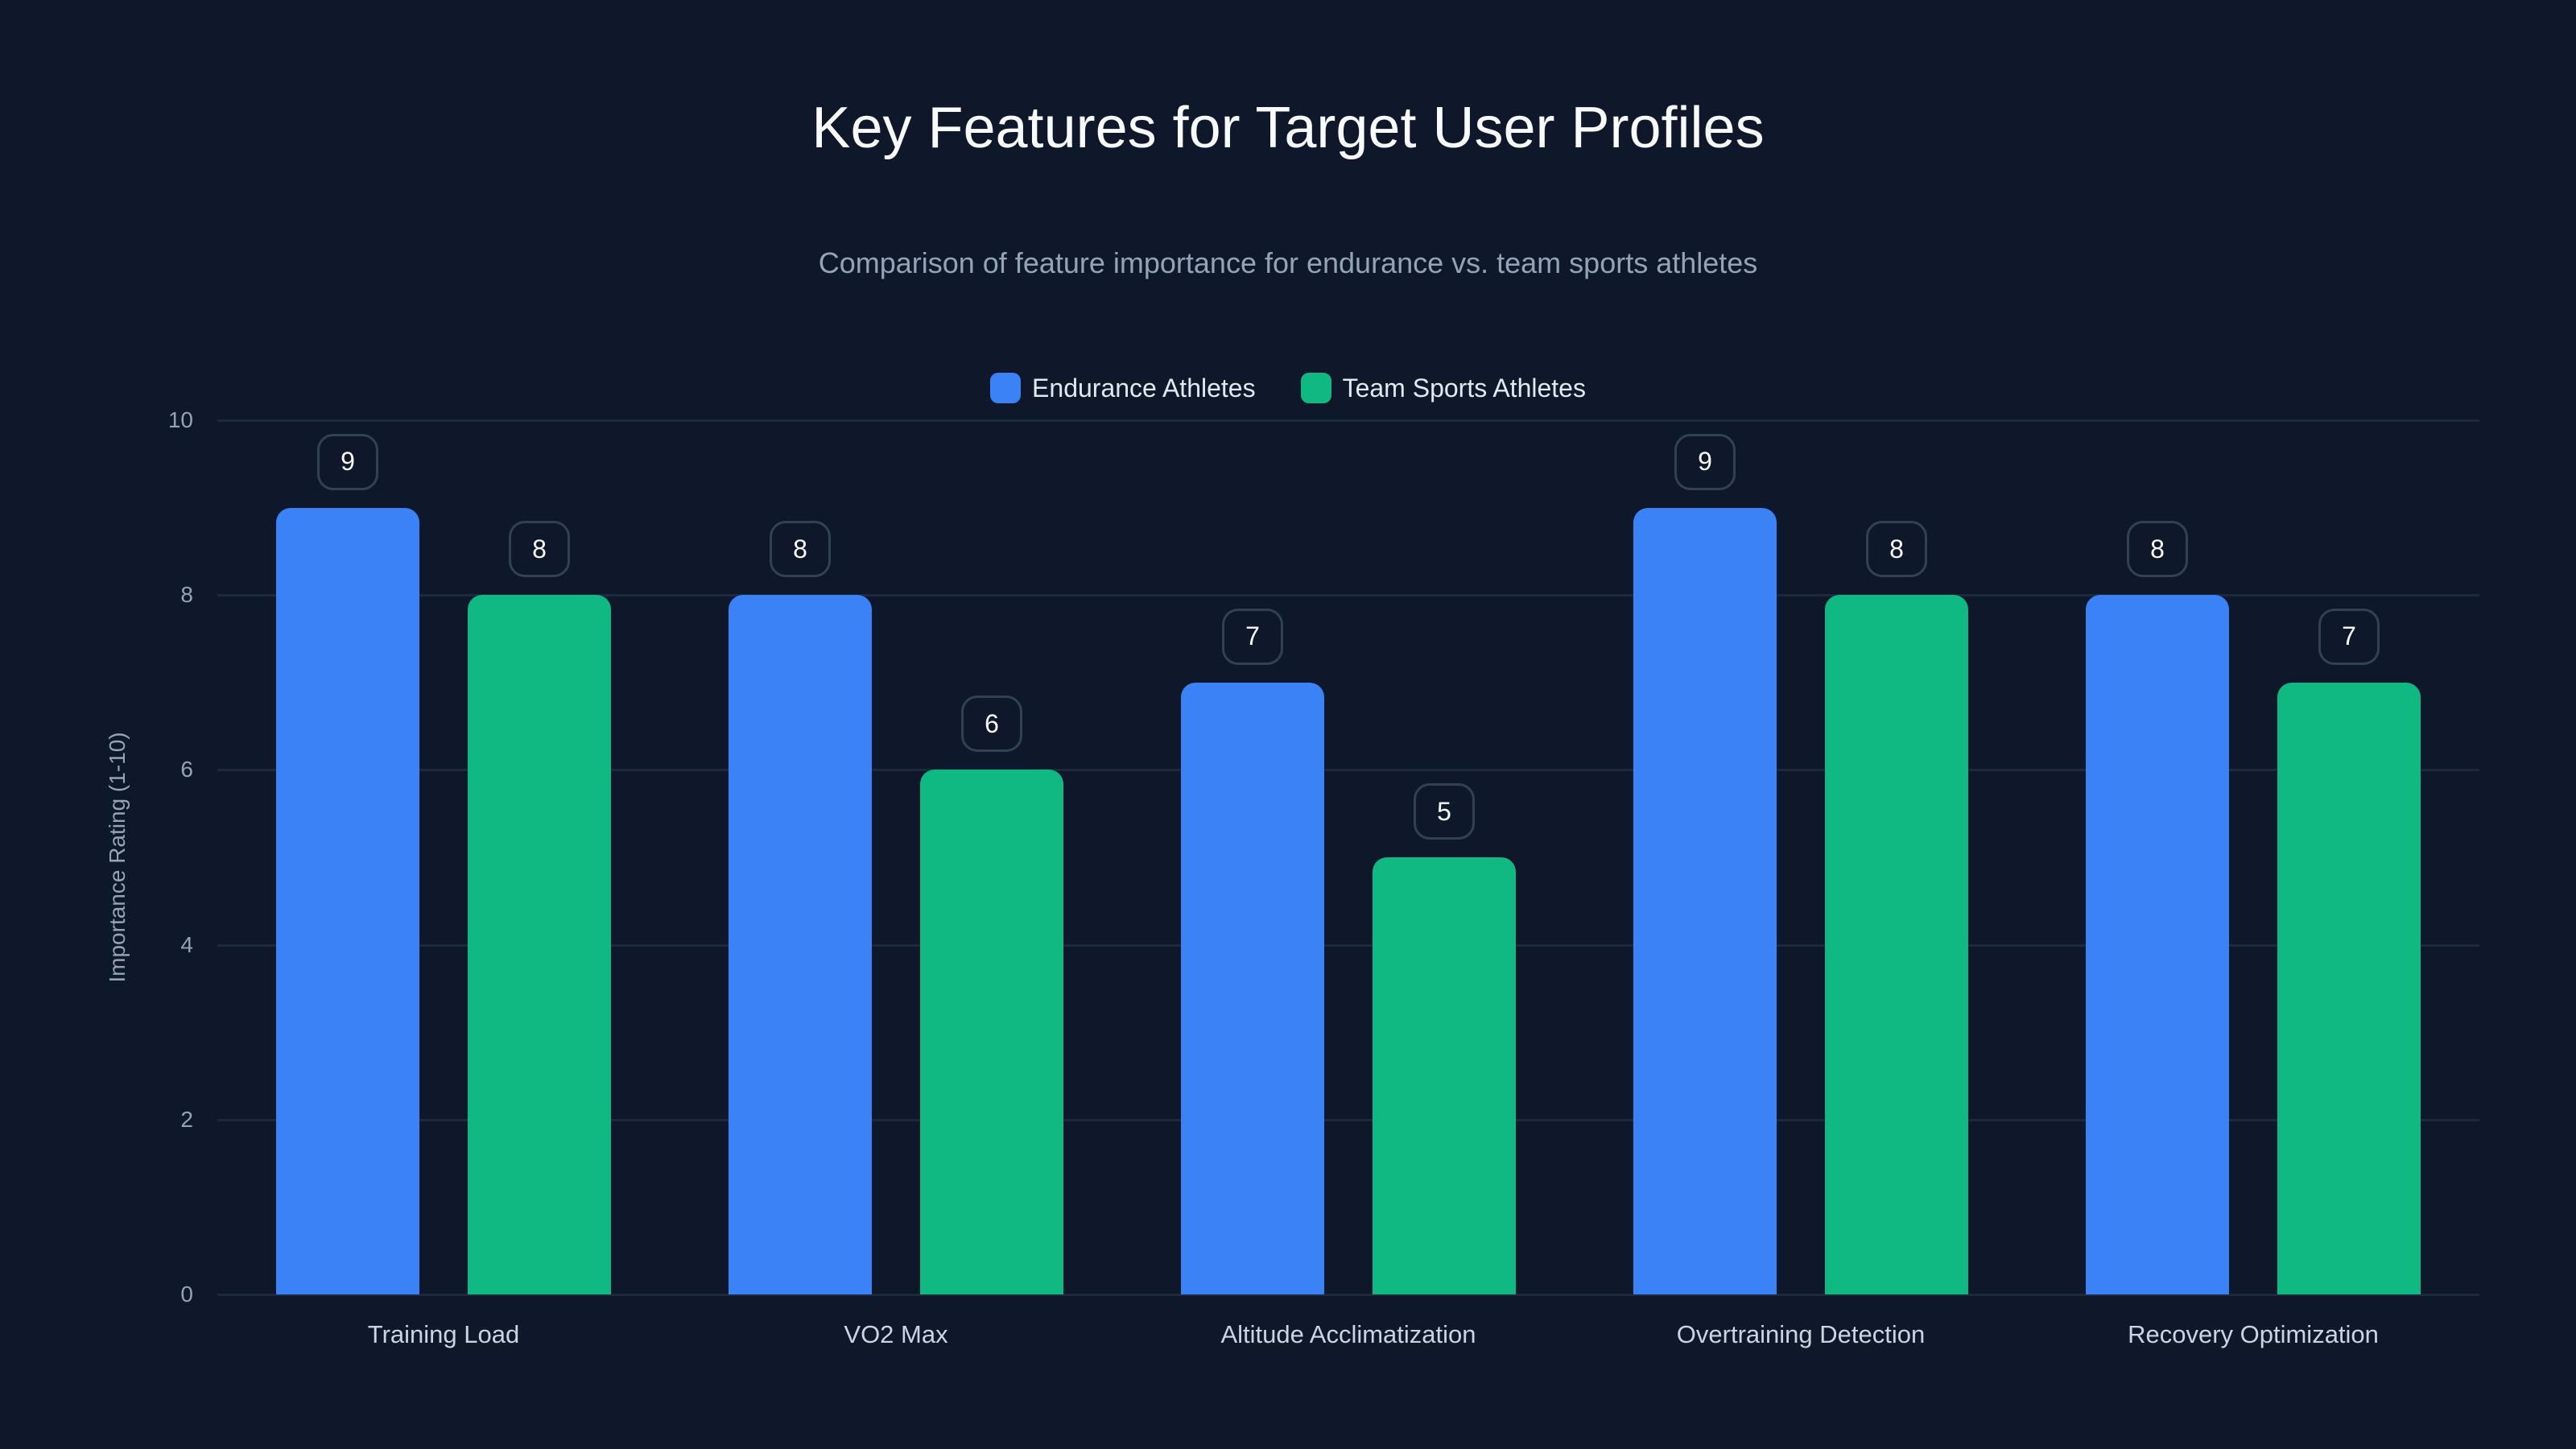 The image size is (2576, 1449). What do you see at coordinates (1444, 811) in the screenshot?
I see `bar-value-label: 5` at bounding box center [1444, 811].